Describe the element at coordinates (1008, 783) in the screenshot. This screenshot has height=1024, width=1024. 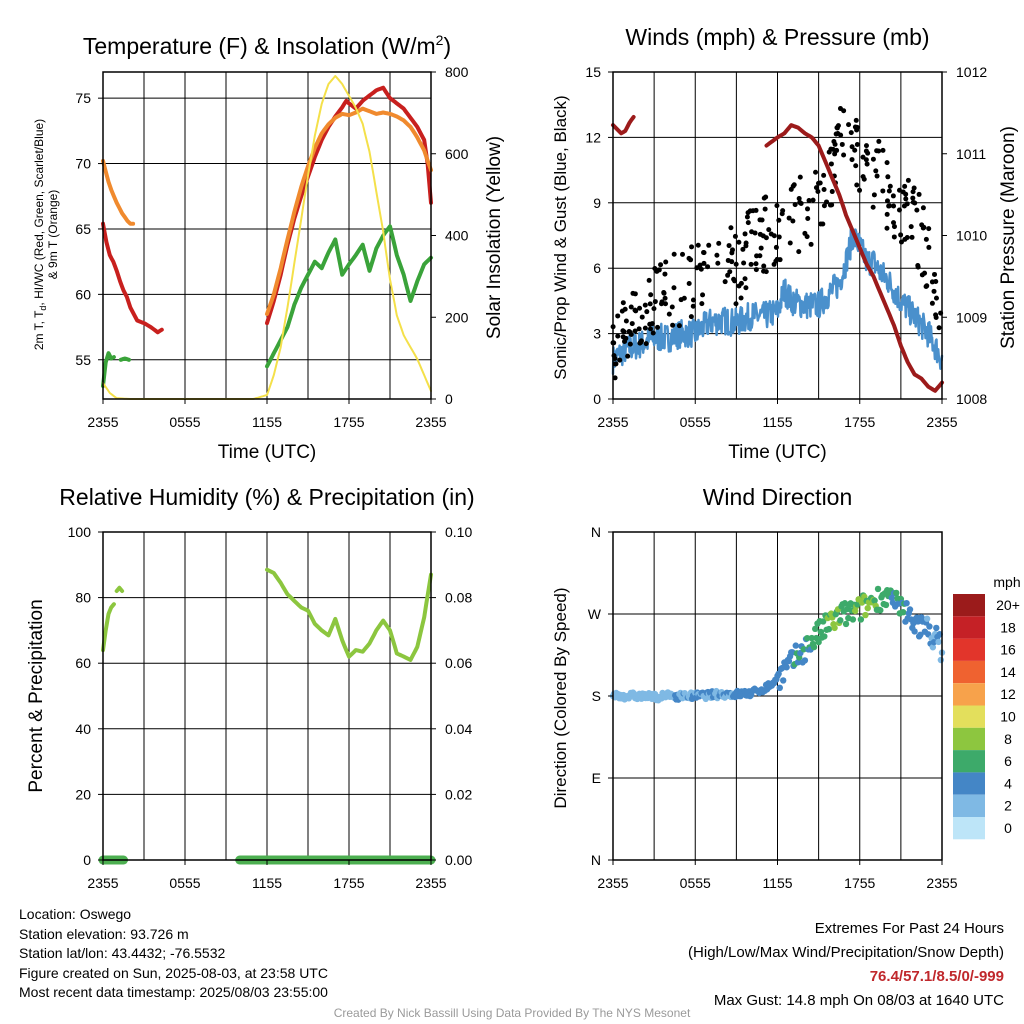
I see `colorbar-label: 4` at that location.